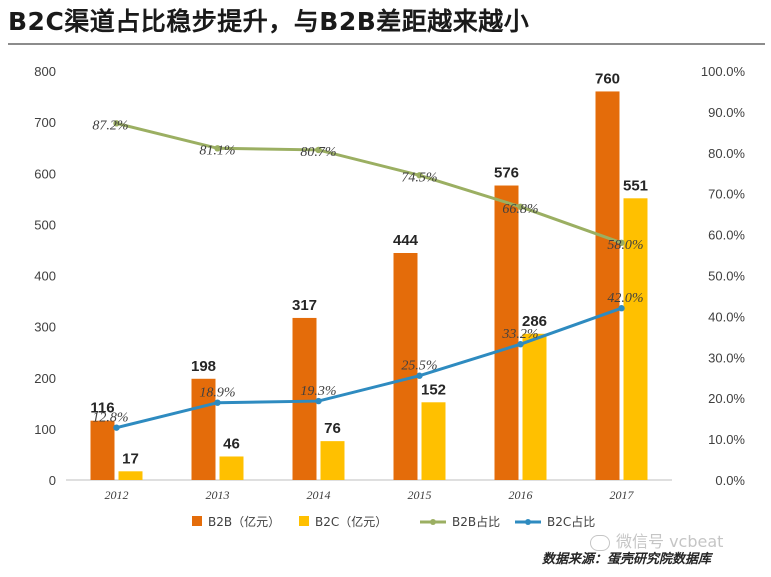 The height and width of the screenshot is (577, 771). Describe the element at coordinates (45, 327) in the screenshot. I see `left-axis-tick: 300` at that location.